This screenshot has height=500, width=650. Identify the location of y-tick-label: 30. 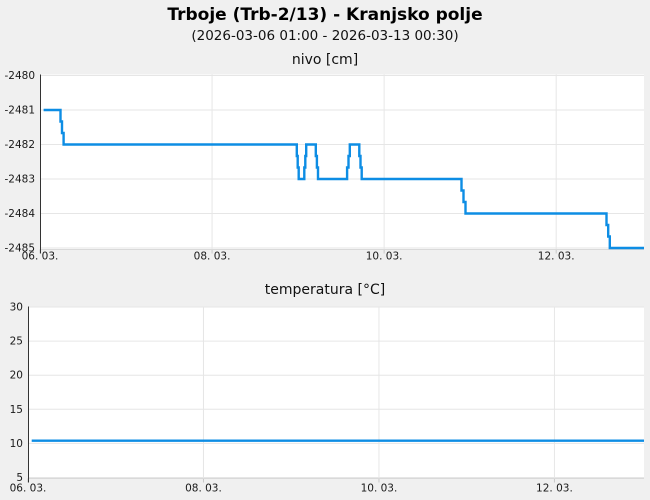
(16, 308).